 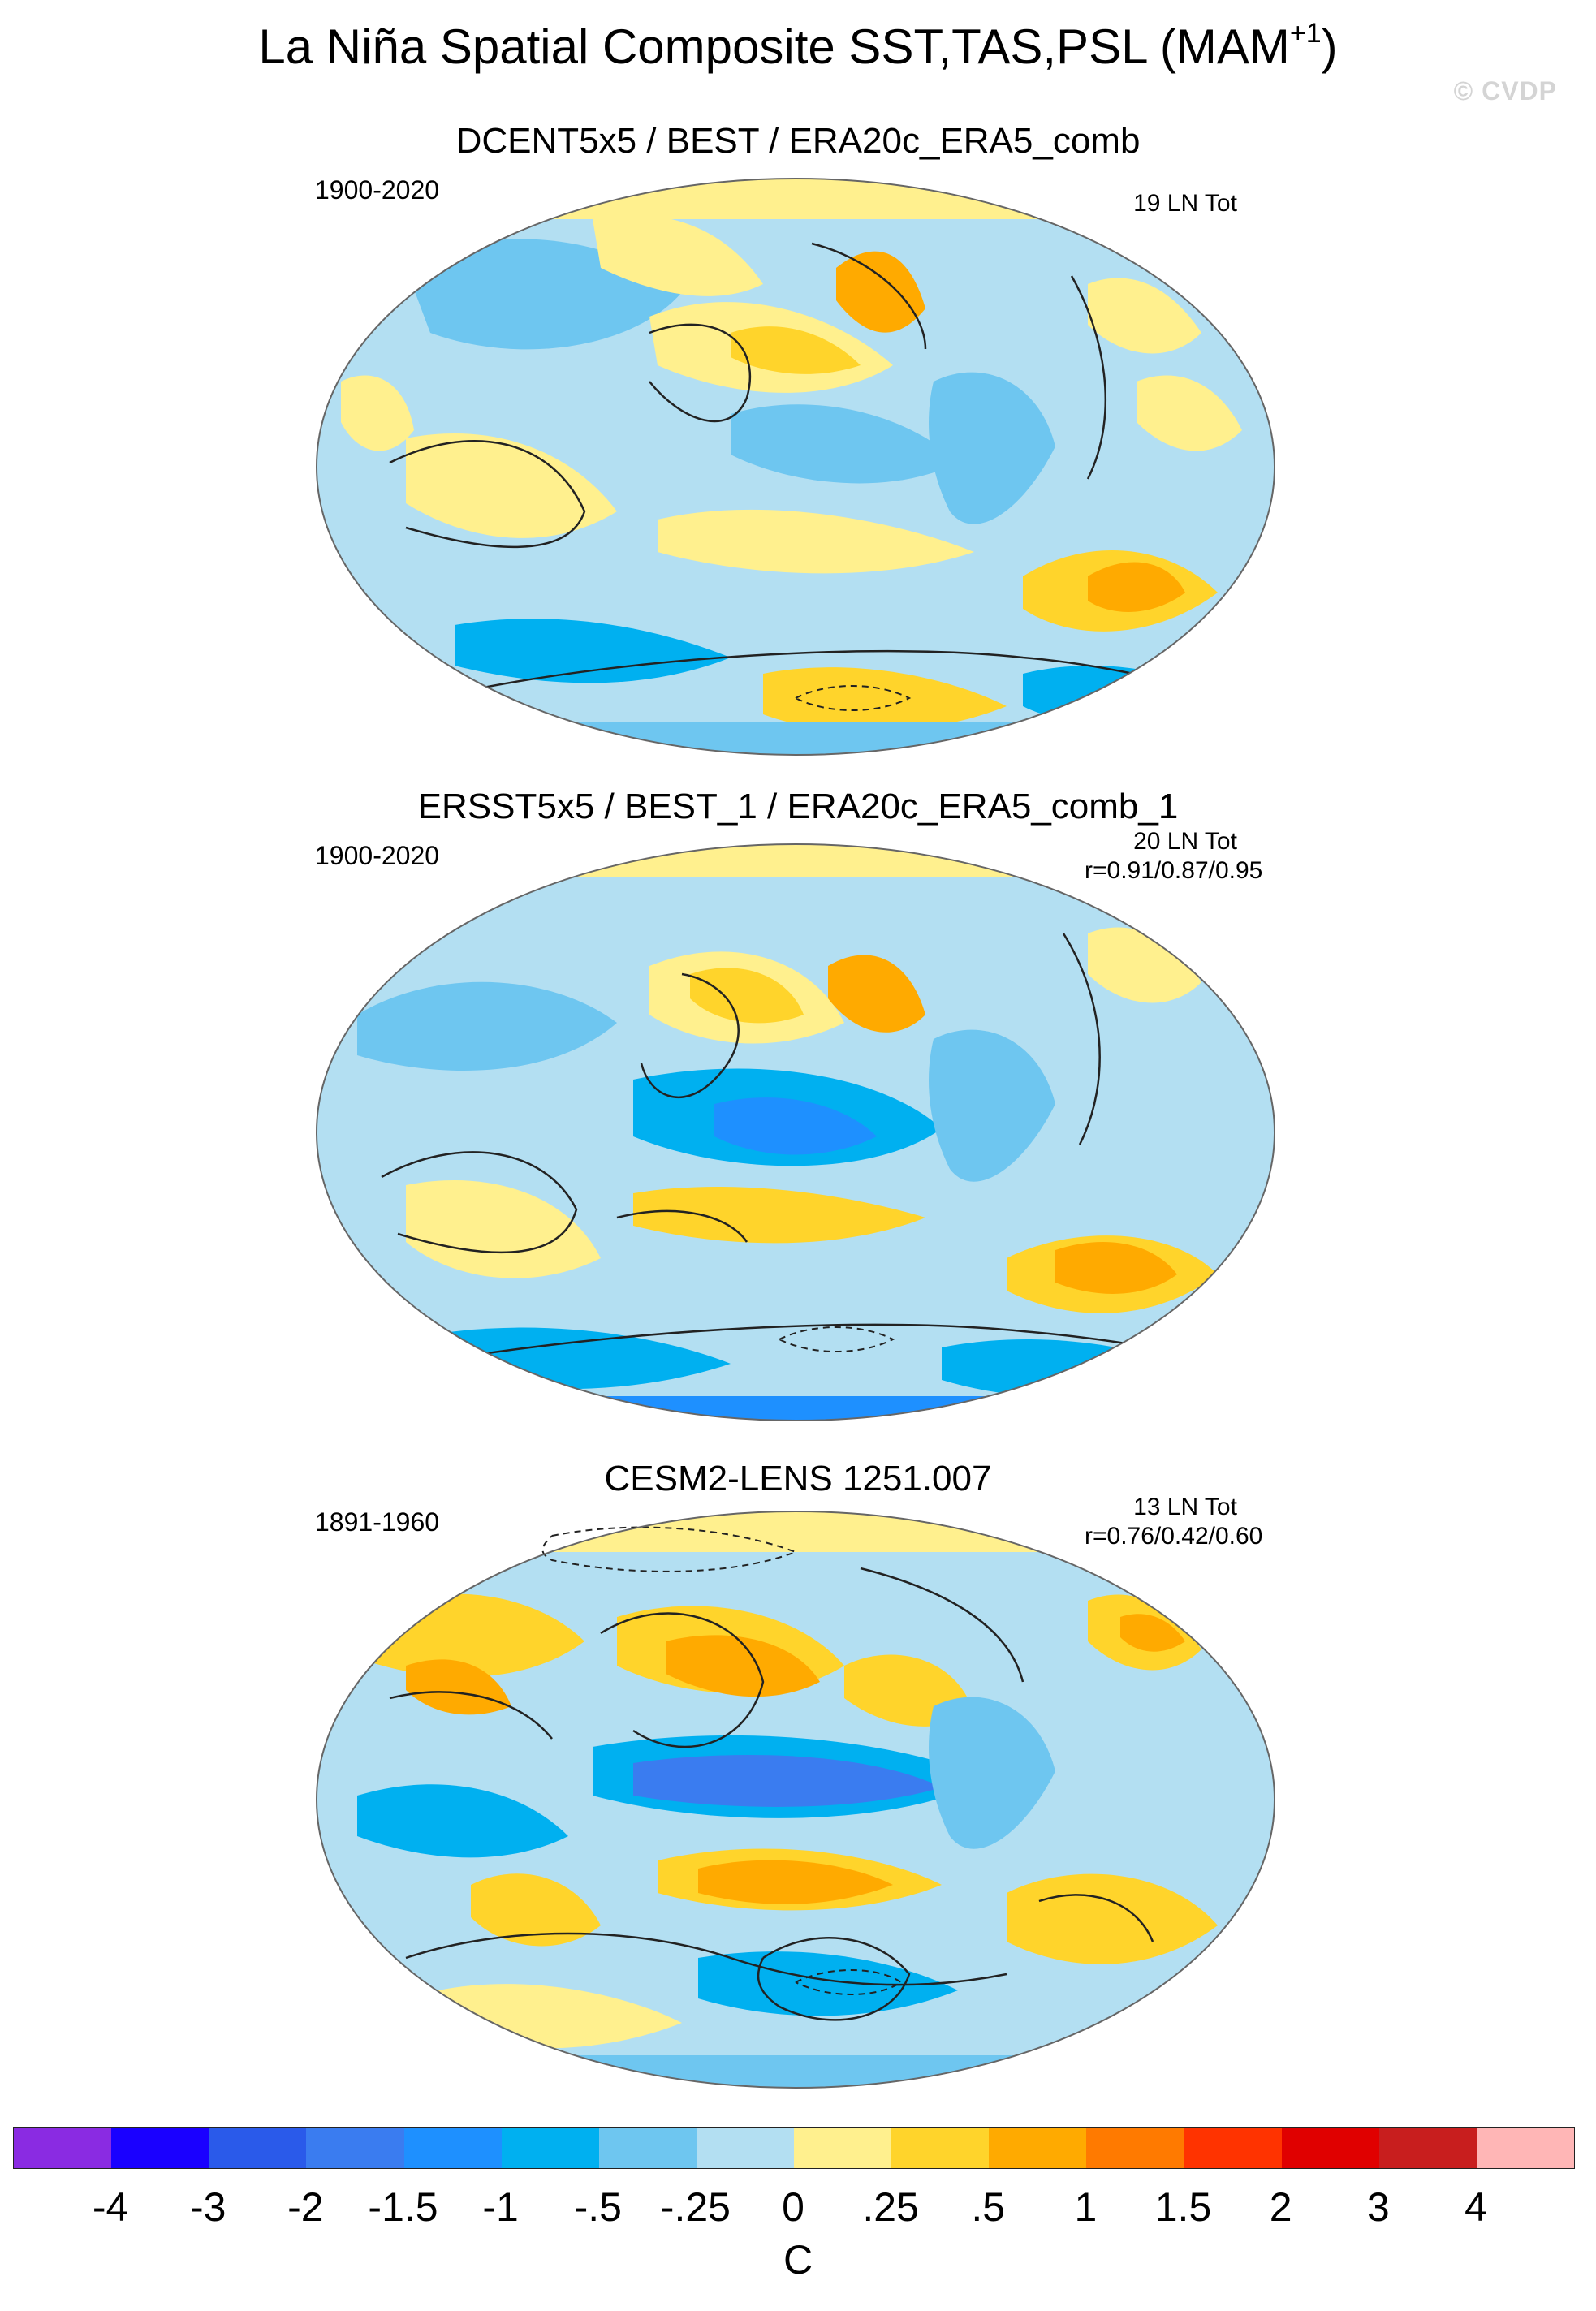 What do you see at coordinates (1475, 2207) in the screenshot?
I see `colorbar-tick-label: 4` at bounding box center [1475, 2207].